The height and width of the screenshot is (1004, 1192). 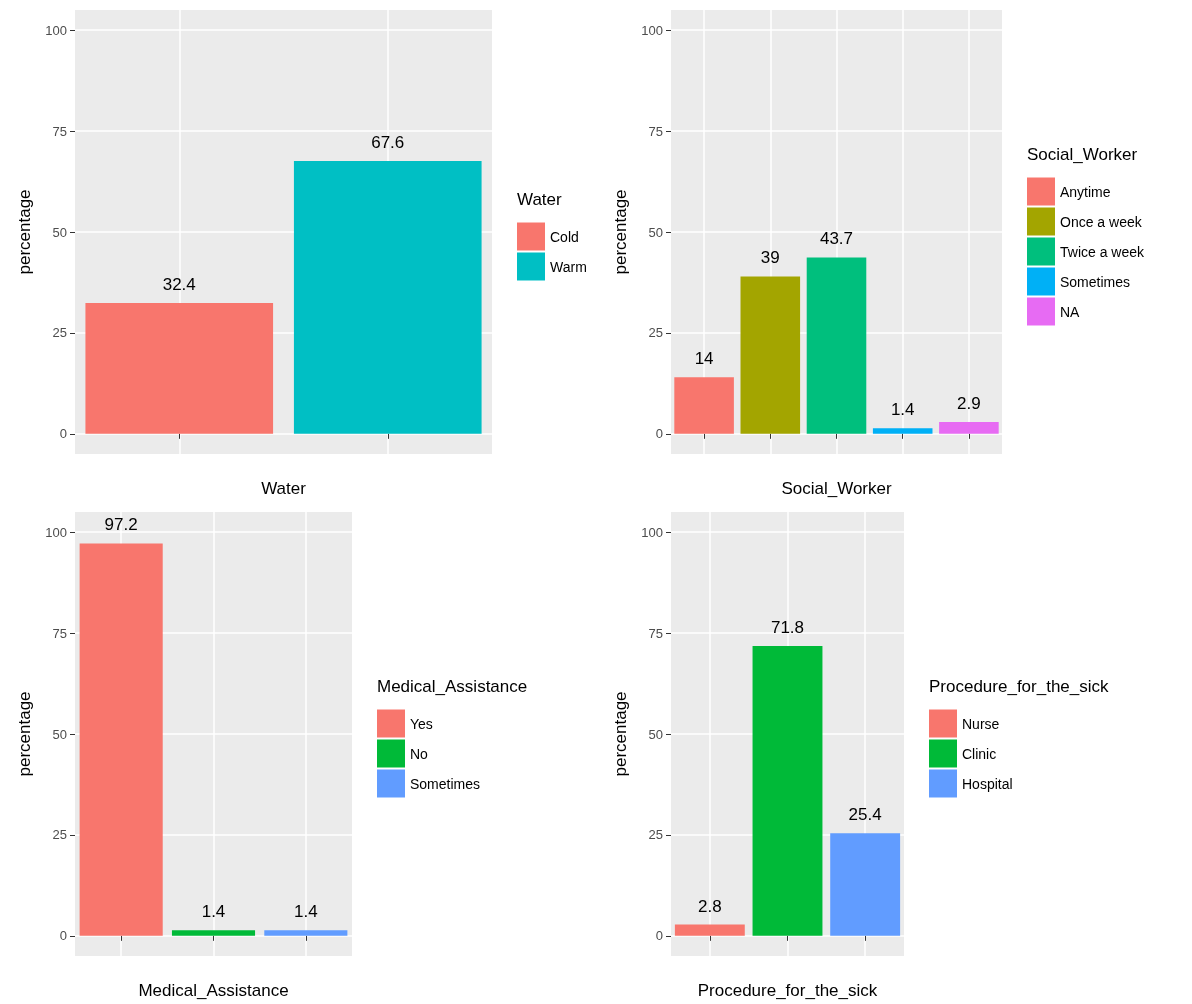 I want to click on data-label: 14, so click(x=704, y=359).